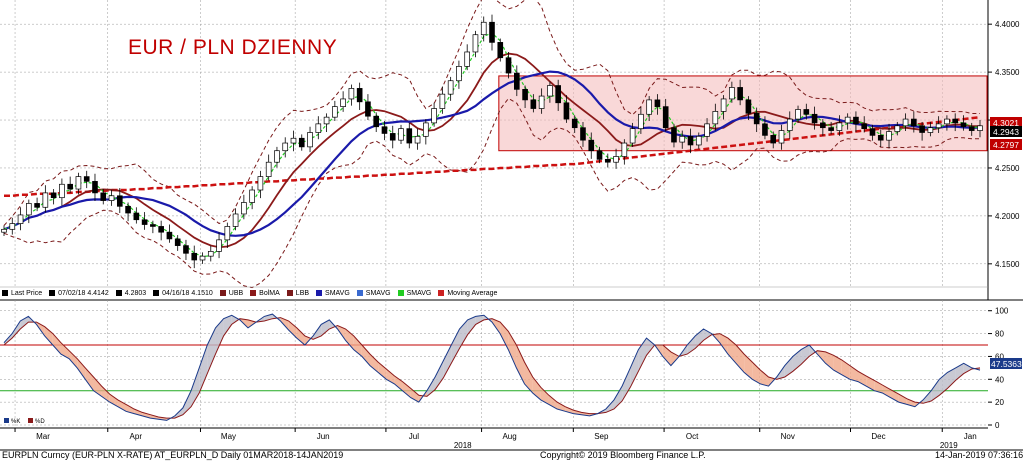 This screenshot has width=1023, height=462. Describe the element at coordinates (236, 293) in the screenshot. I see `legend-label: UBB` at that location.